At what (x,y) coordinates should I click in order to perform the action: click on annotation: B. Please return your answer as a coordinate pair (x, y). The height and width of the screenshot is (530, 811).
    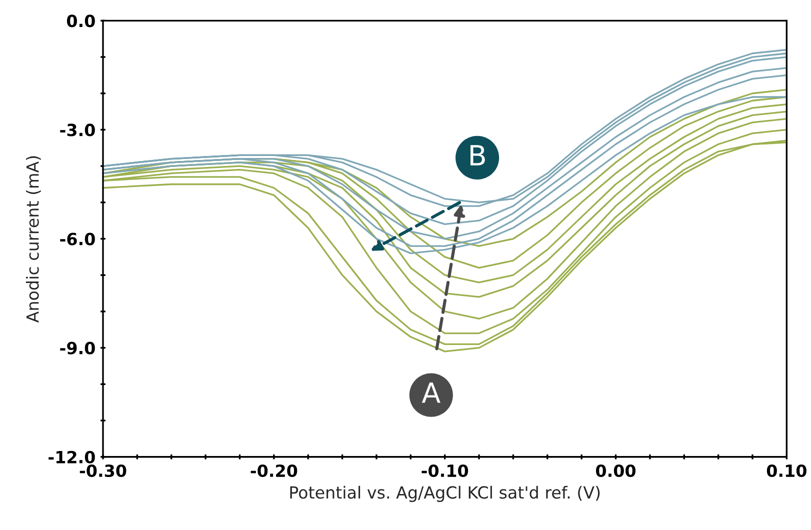
    Looking at the image, I should click on (477, 155).